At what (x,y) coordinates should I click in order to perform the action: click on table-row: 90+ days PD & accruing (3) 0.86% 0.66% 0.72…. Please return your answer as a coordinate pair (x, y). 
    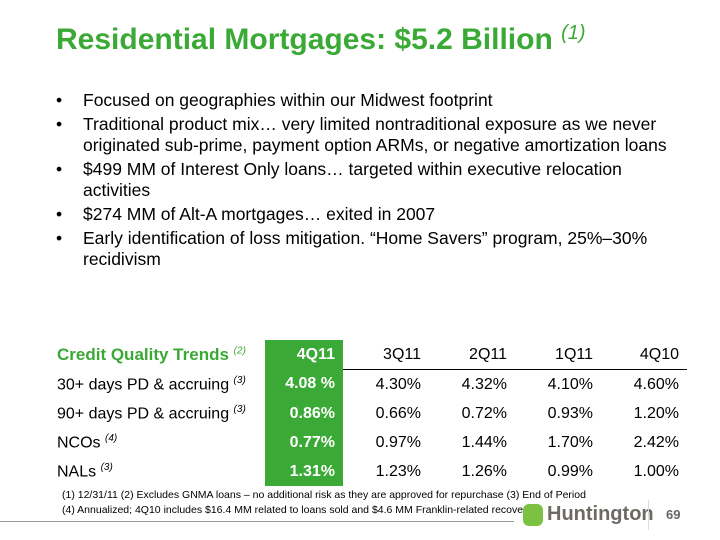
    Looking at the image, I should click on (368, 413).